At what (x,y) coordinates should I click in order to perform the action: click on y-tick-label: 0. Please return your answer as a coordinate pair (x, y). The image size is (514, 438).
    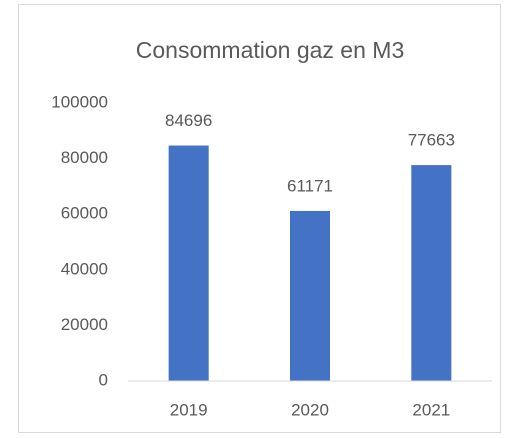
    Looking at the image, I should click on (103, 379).